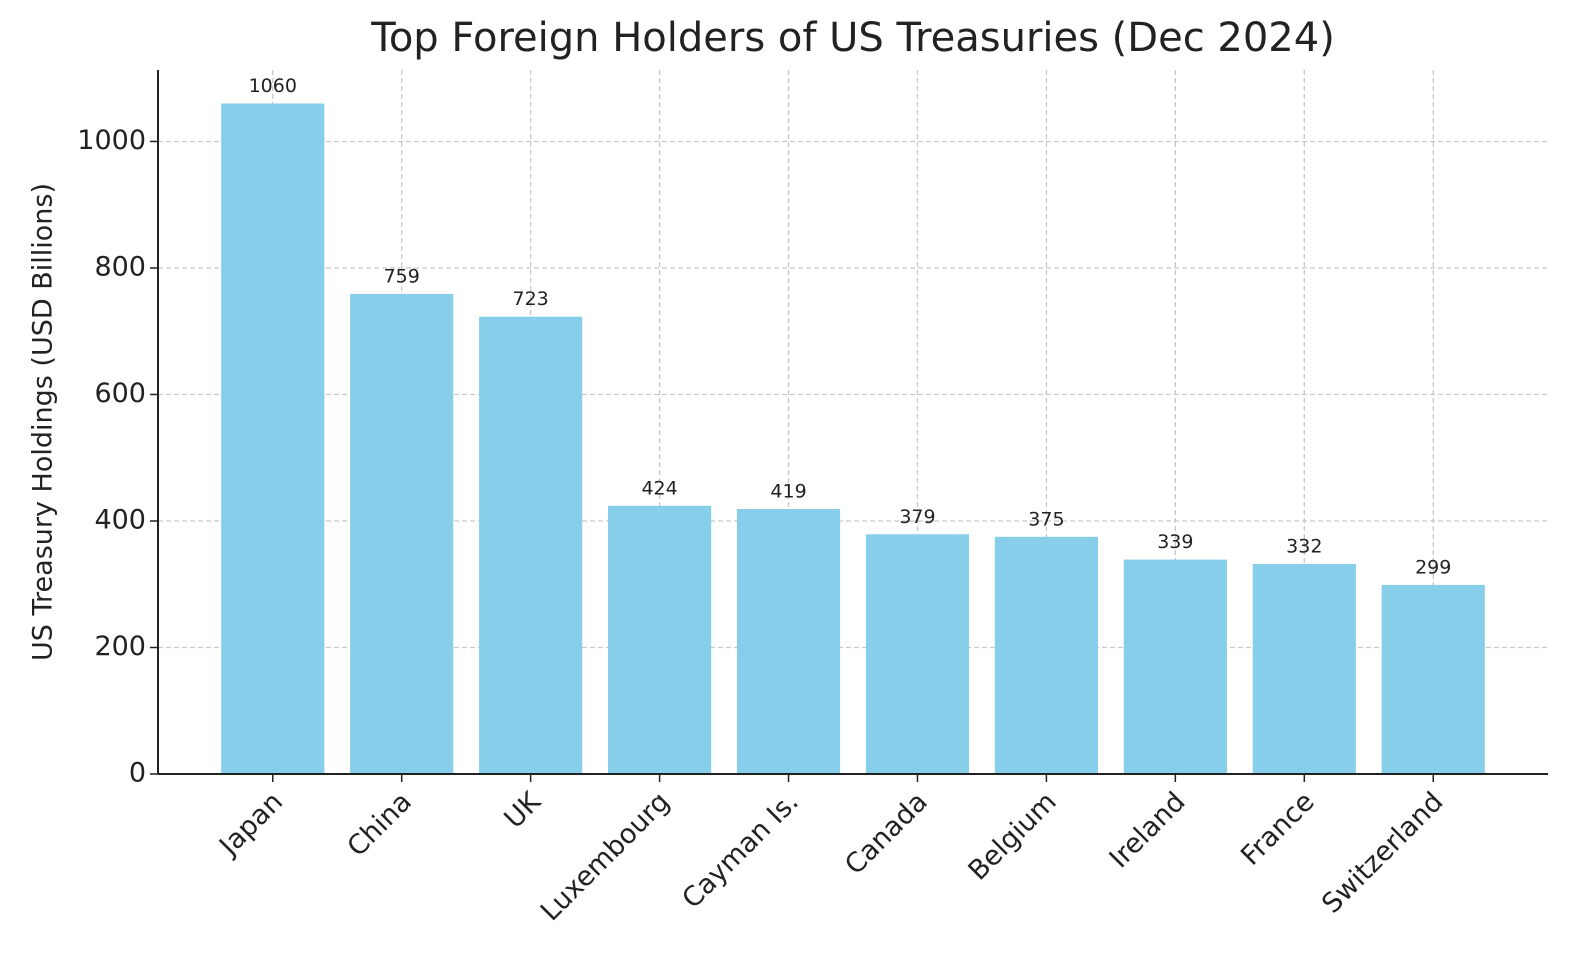 The image size is (1580, 980). Describe the element at coordinates (605, 856) in the screenshot. I see `x-tick-label: Luxembourg` at that location.